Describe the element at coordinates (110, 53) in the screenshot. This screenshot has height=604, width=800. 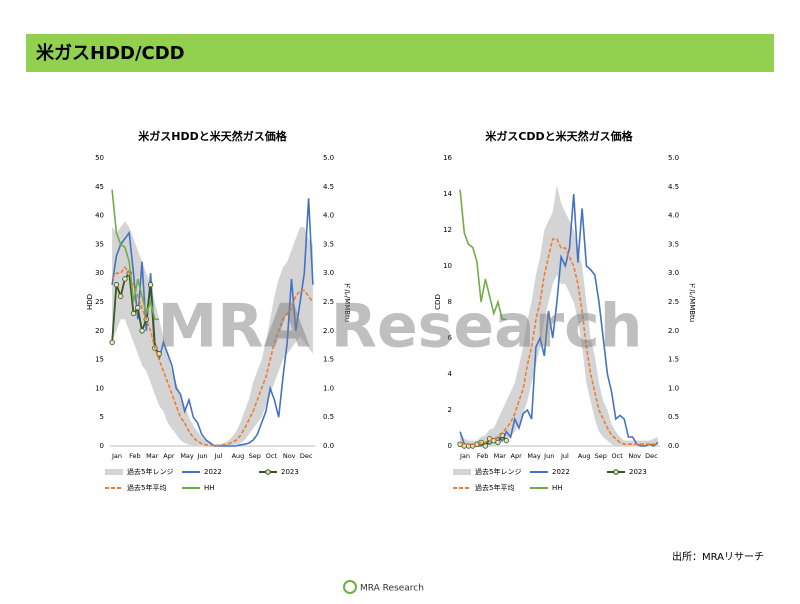
I see `header-title: 米ガスHDD/CDD` at that location.